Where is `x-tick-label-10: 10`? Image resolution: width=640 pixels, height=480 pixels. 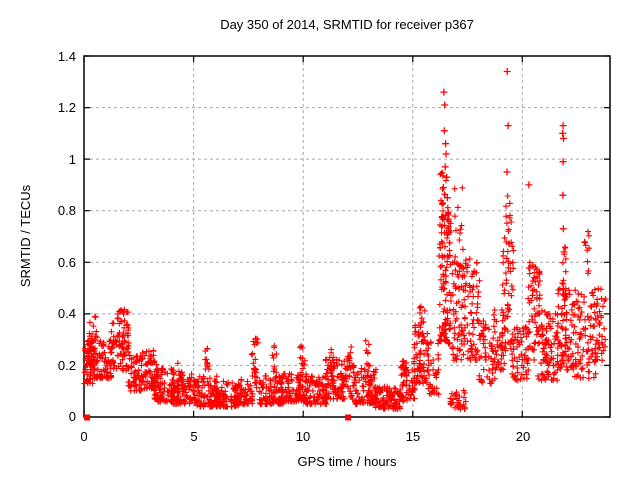
x-tick-label-10: 10 is located at coordinates (303, 436).